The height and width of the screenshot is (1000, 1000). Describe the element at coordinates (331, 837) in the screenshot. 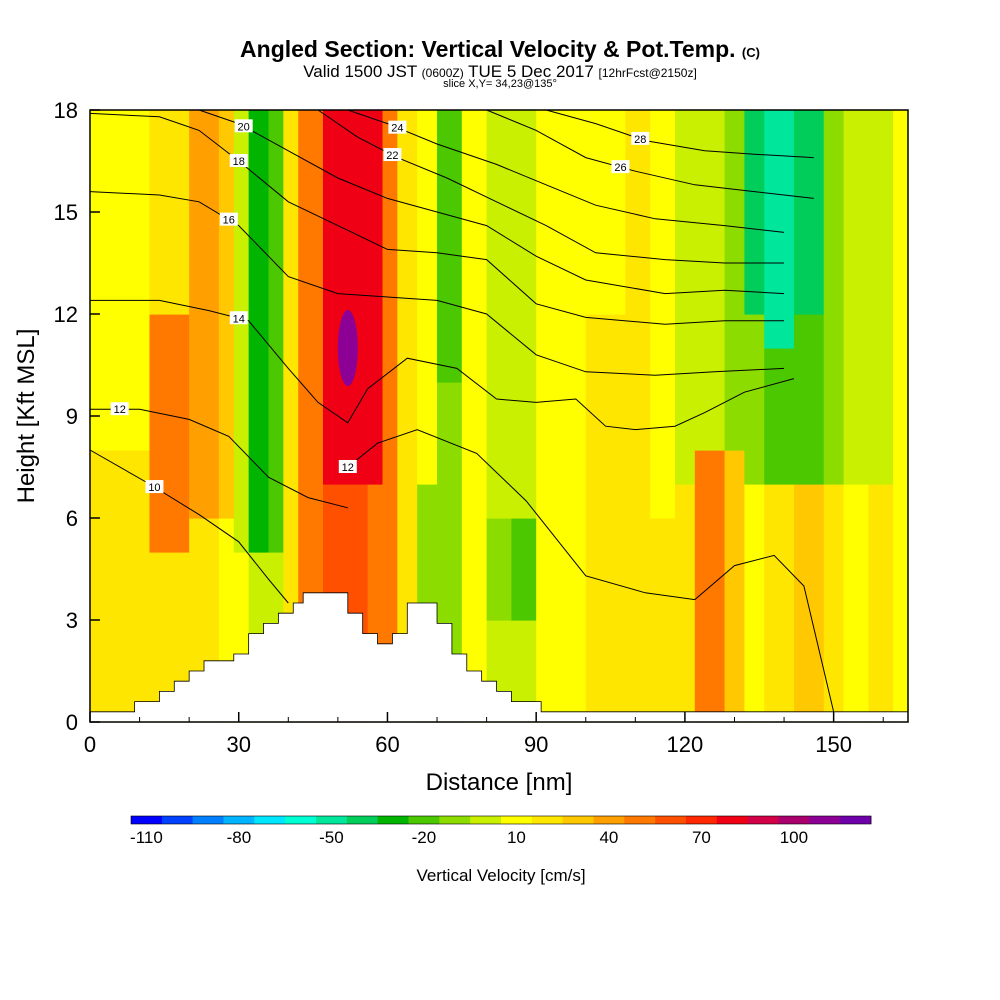

I see `colorbar-tick-label: -50` at that location.